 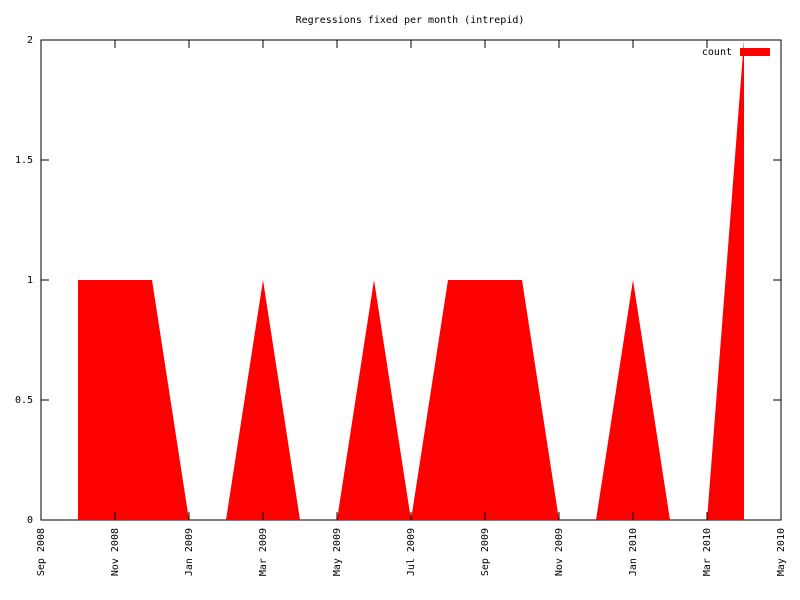 I want to click on legend-swatch, so click(x=755, y=52).